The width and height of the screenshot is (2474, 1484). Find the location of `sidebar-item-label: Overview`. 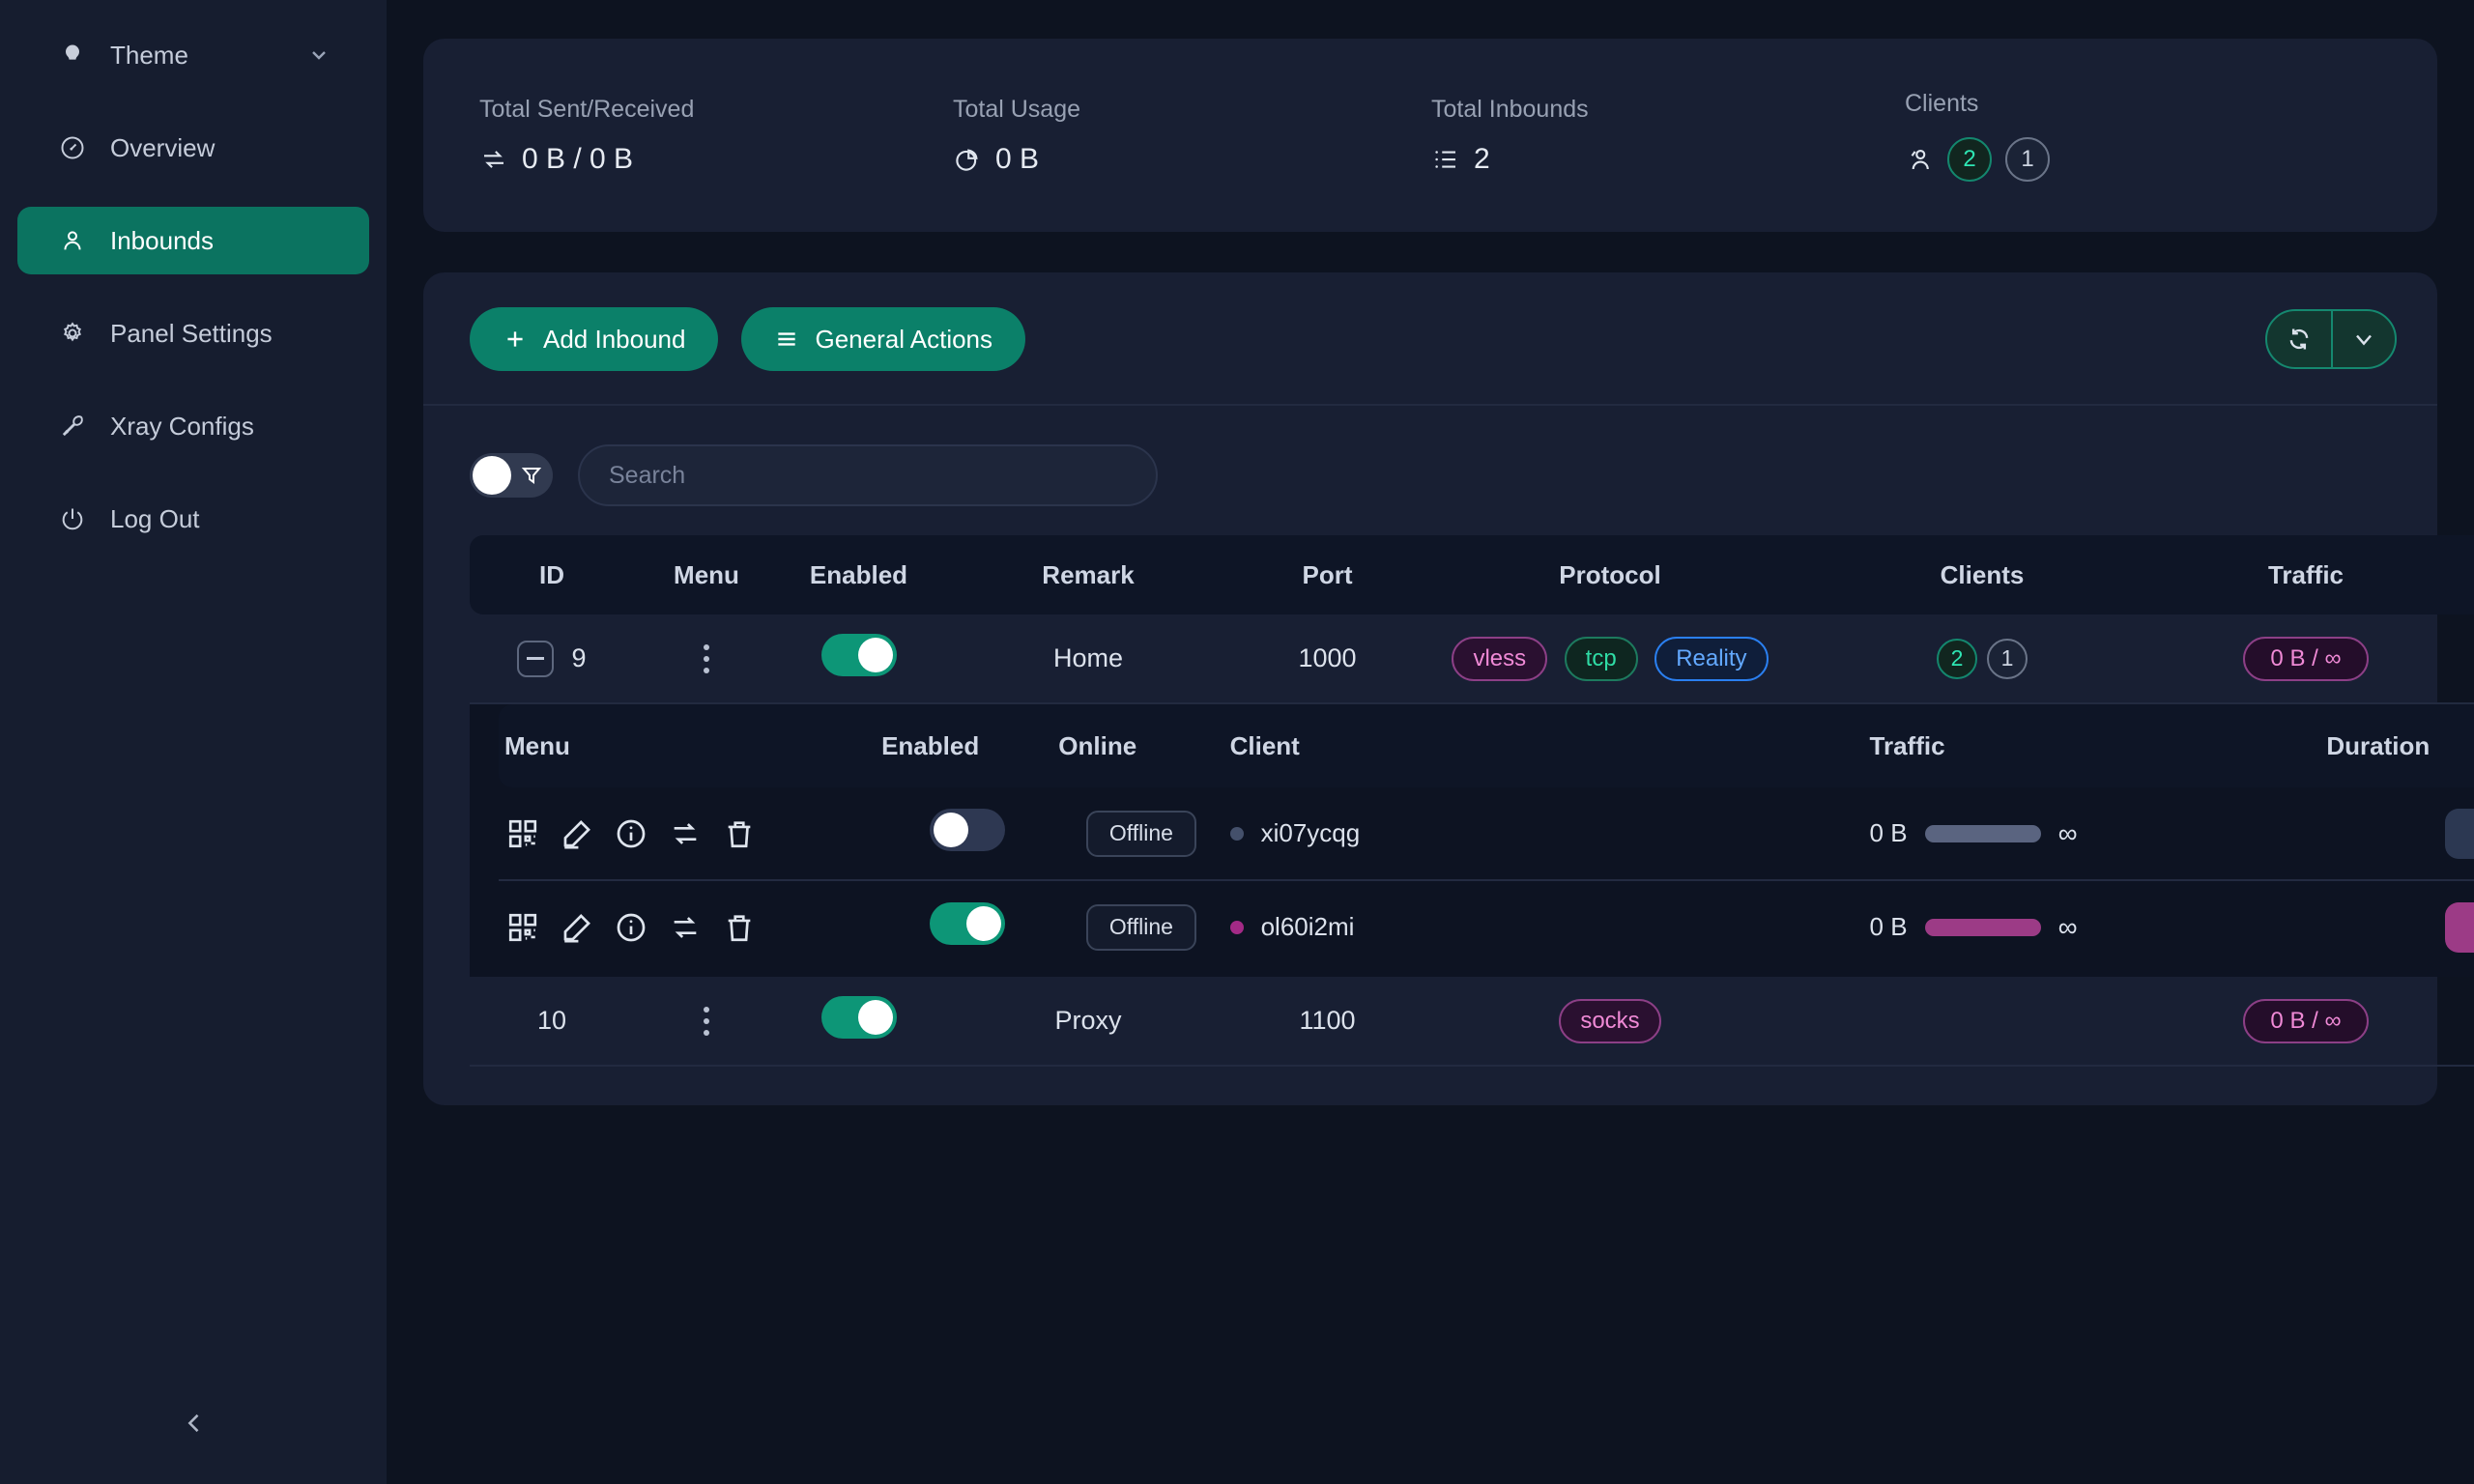

sidebar-item-label: Overview is located at coordinates (163, 147).